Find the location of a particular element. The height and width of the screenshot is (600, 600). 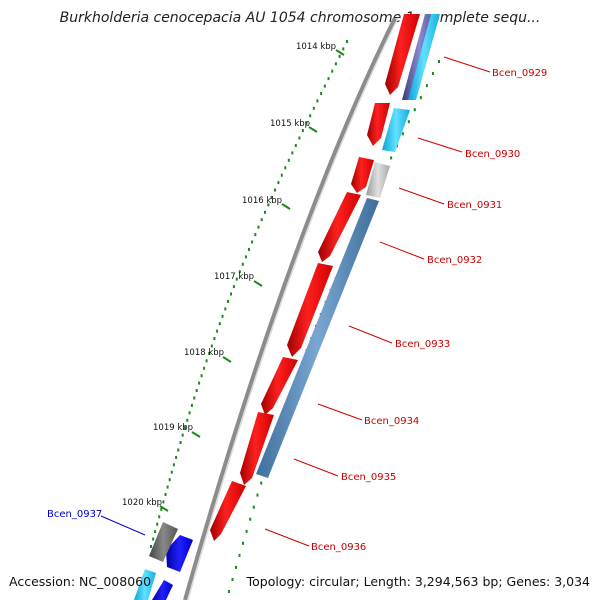

gene-arrow-blue-bottom is located at coordinates (162, 590).